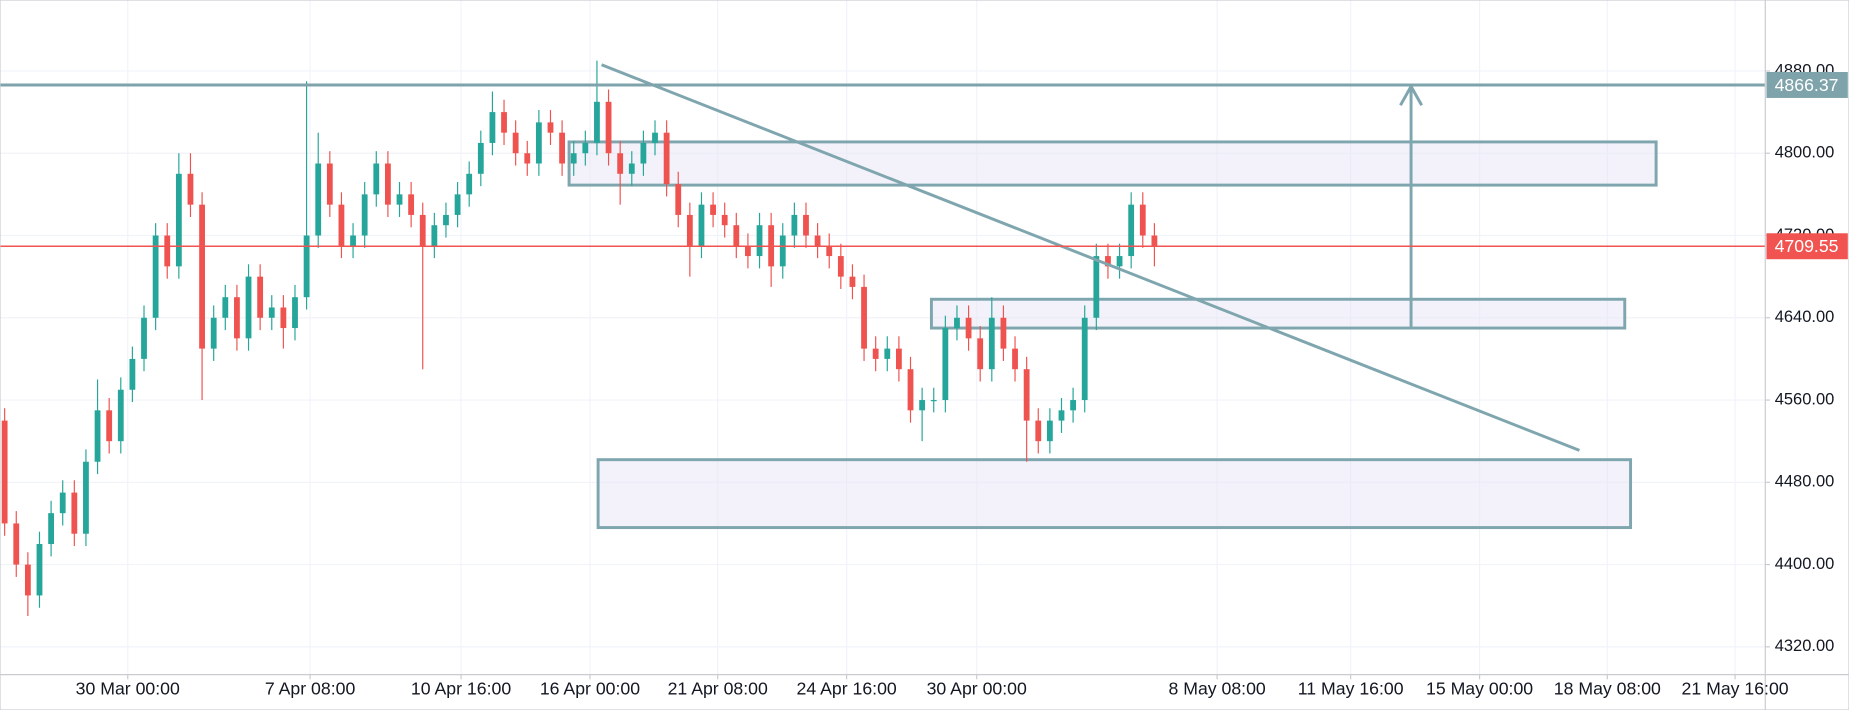 The width and height of the screenshot is (1849, 710). What do you see at coordinates (1351, 689) in the screenshot?
I see `x-tick-label: 11 May 16:00` at bounding box center [1351, 689].